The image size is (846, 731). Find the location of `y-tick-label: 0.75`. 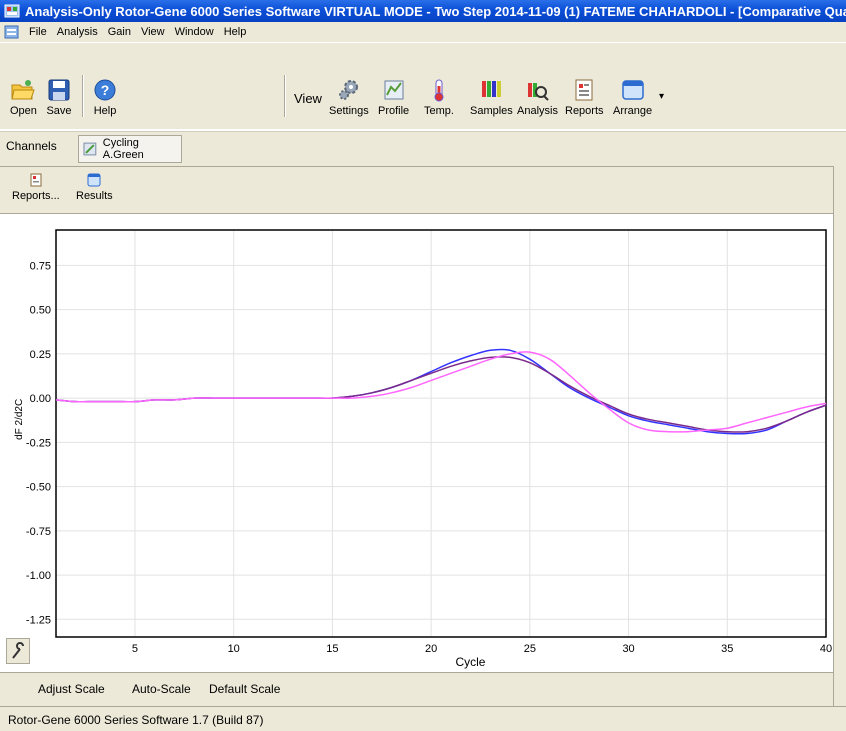

y-tick-label: 0.75 is located at coordinates (40, 266).